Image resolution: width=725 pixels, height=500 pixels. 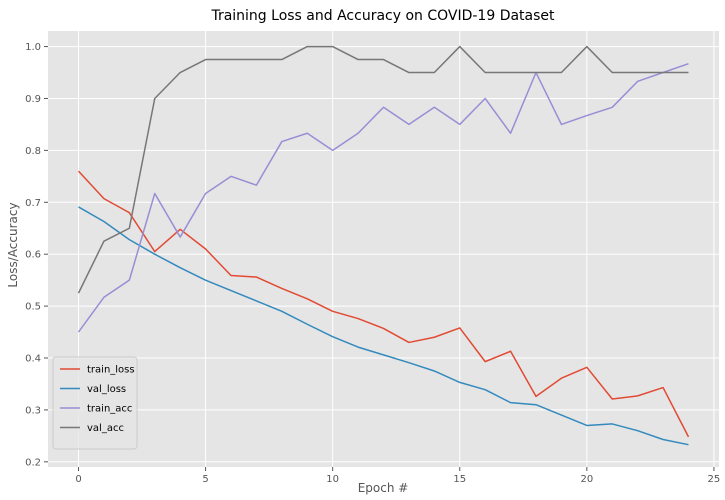 I want to click on x-tick-label: 25, so click(x=714, y=479).